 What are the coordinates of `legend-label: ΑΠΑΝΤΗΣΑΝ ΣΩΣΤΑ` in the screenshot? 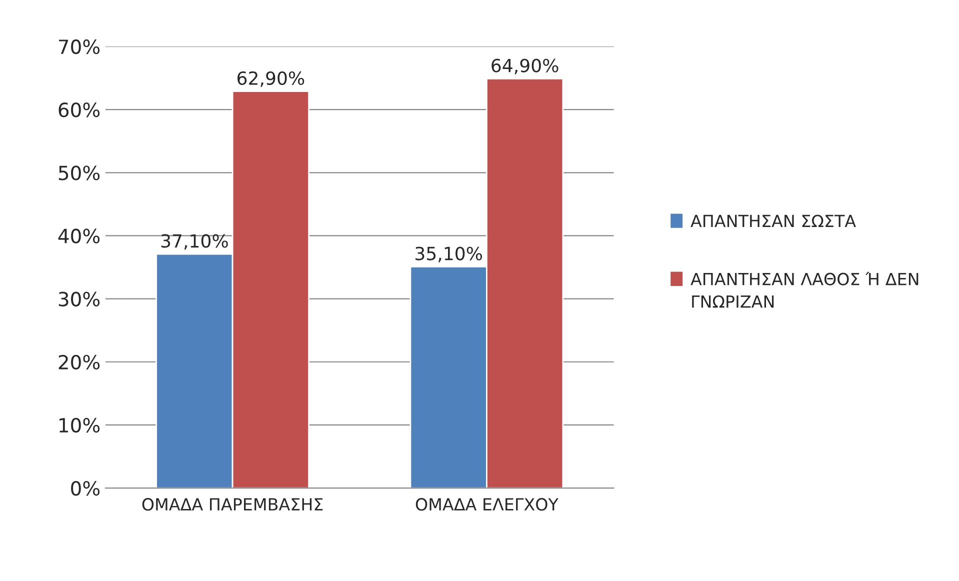 It's located at (773, 221).